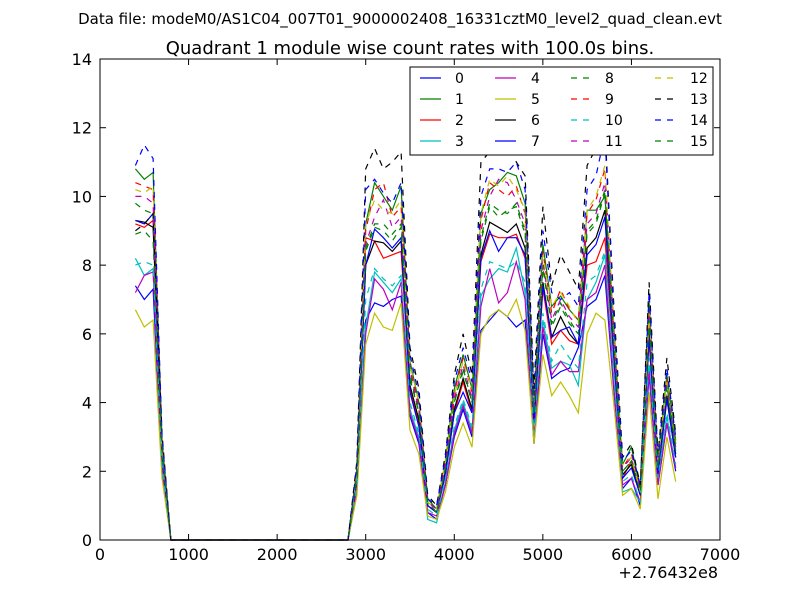 The height and width of the screenshot is (604, 800). What do you see at coordinates (188, 554) in the screenshot?
I see `x-tick-label: 1000` at bounding box center [188, 554].